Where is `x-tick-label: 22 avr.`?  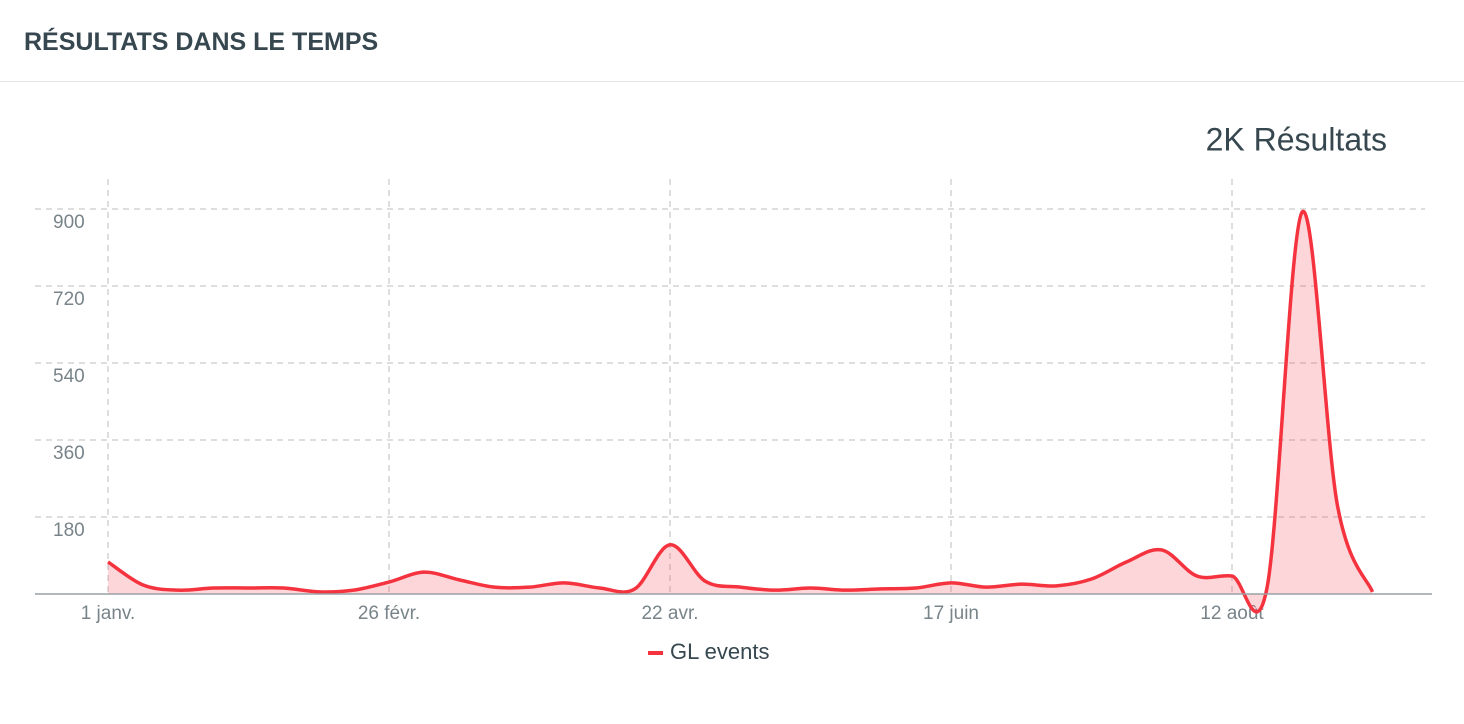 x-tick-label: 22 avr. is located at coordinates (669, 613).